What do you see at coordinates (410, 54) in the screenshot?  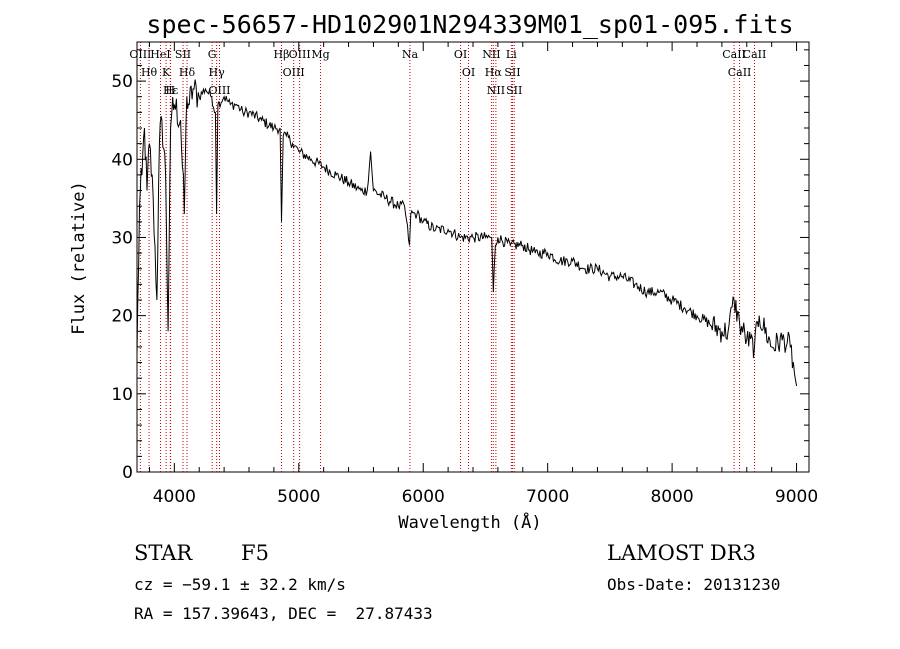 I see `line-label: Na` at bounding box center [410, 54].